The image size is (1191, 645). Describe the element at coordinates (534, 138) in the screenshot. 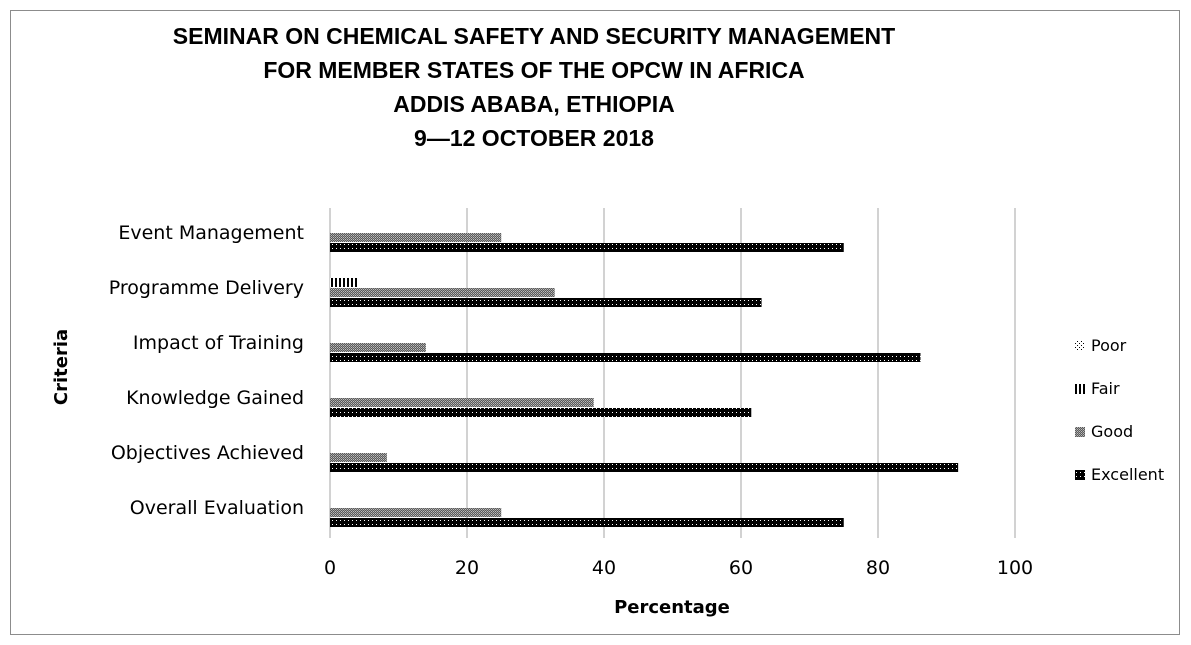

I see `chart-title-line-4: 9—12 OCTOBER 2018` at that location.